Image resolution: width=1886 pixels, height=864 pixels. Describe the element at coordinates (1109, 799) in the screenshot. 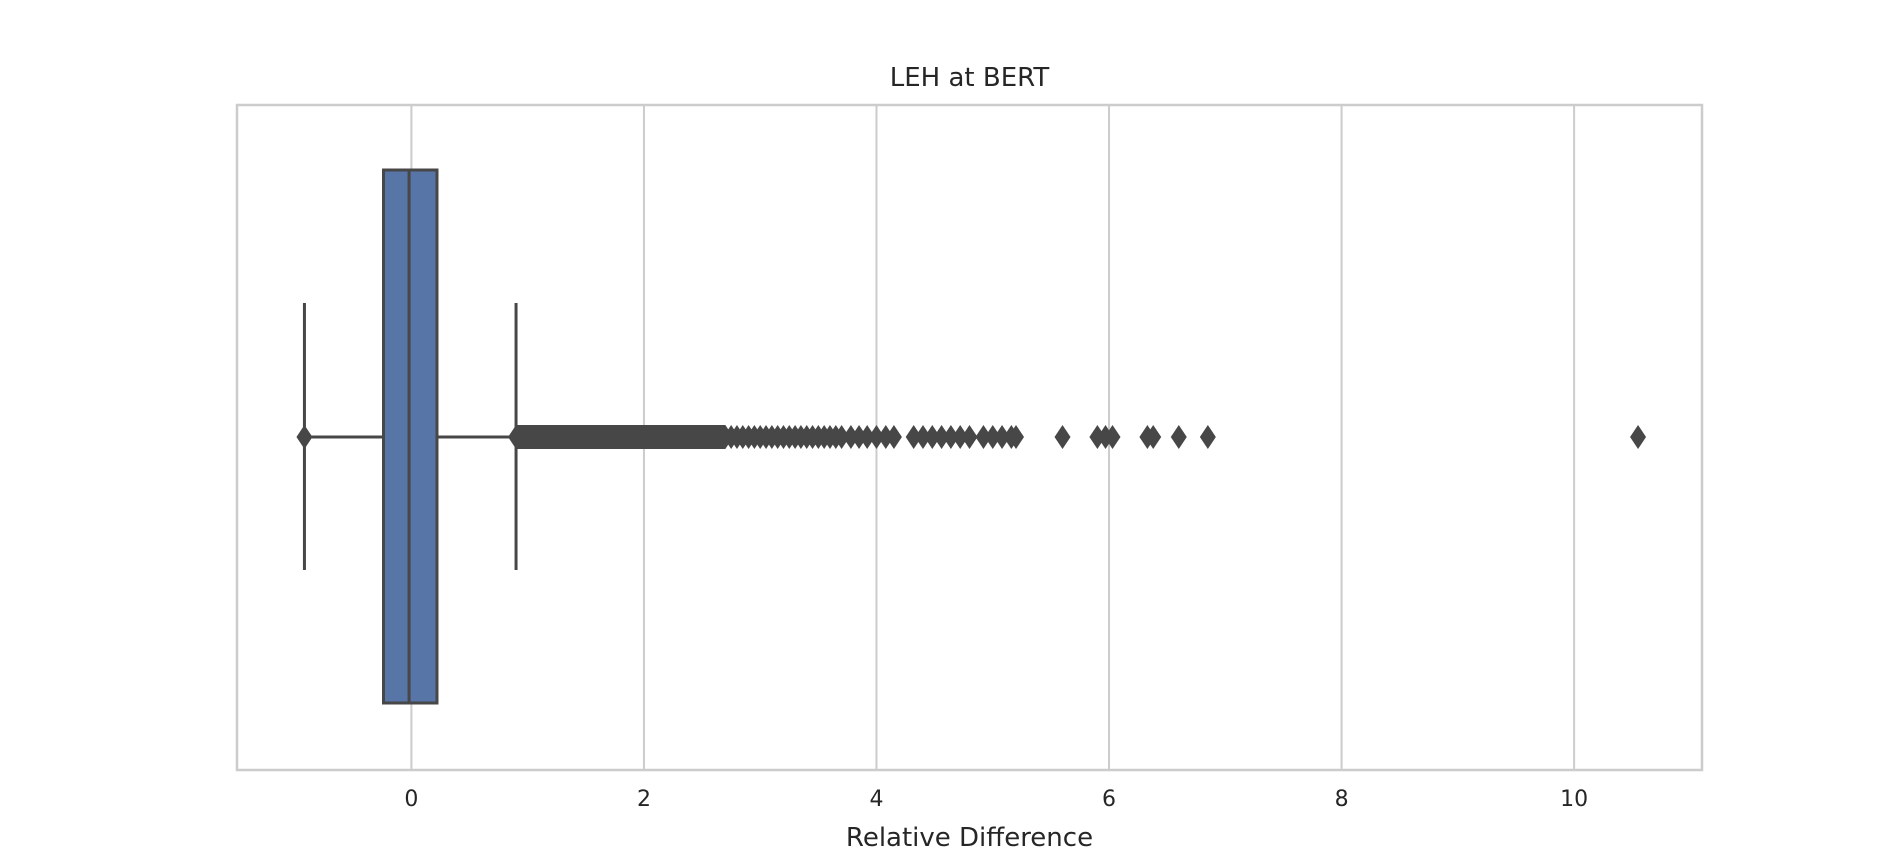

I see `x-tick-label: 6` at that location.